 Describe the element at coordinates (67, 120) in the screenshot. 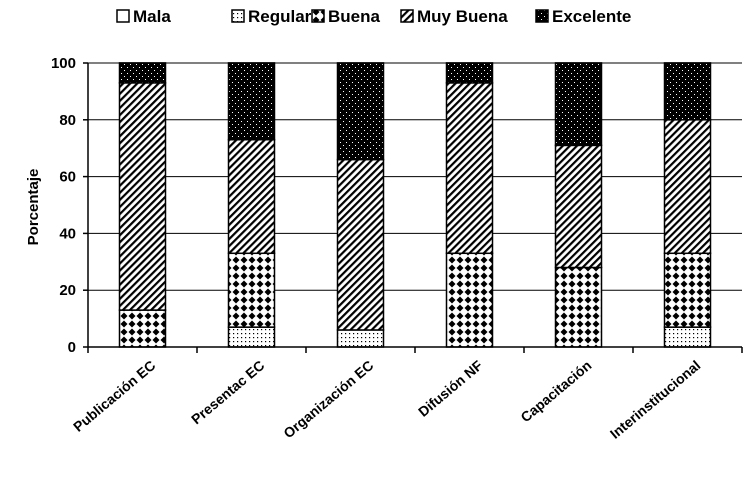

I see `y-tick-label: 80` at that location.